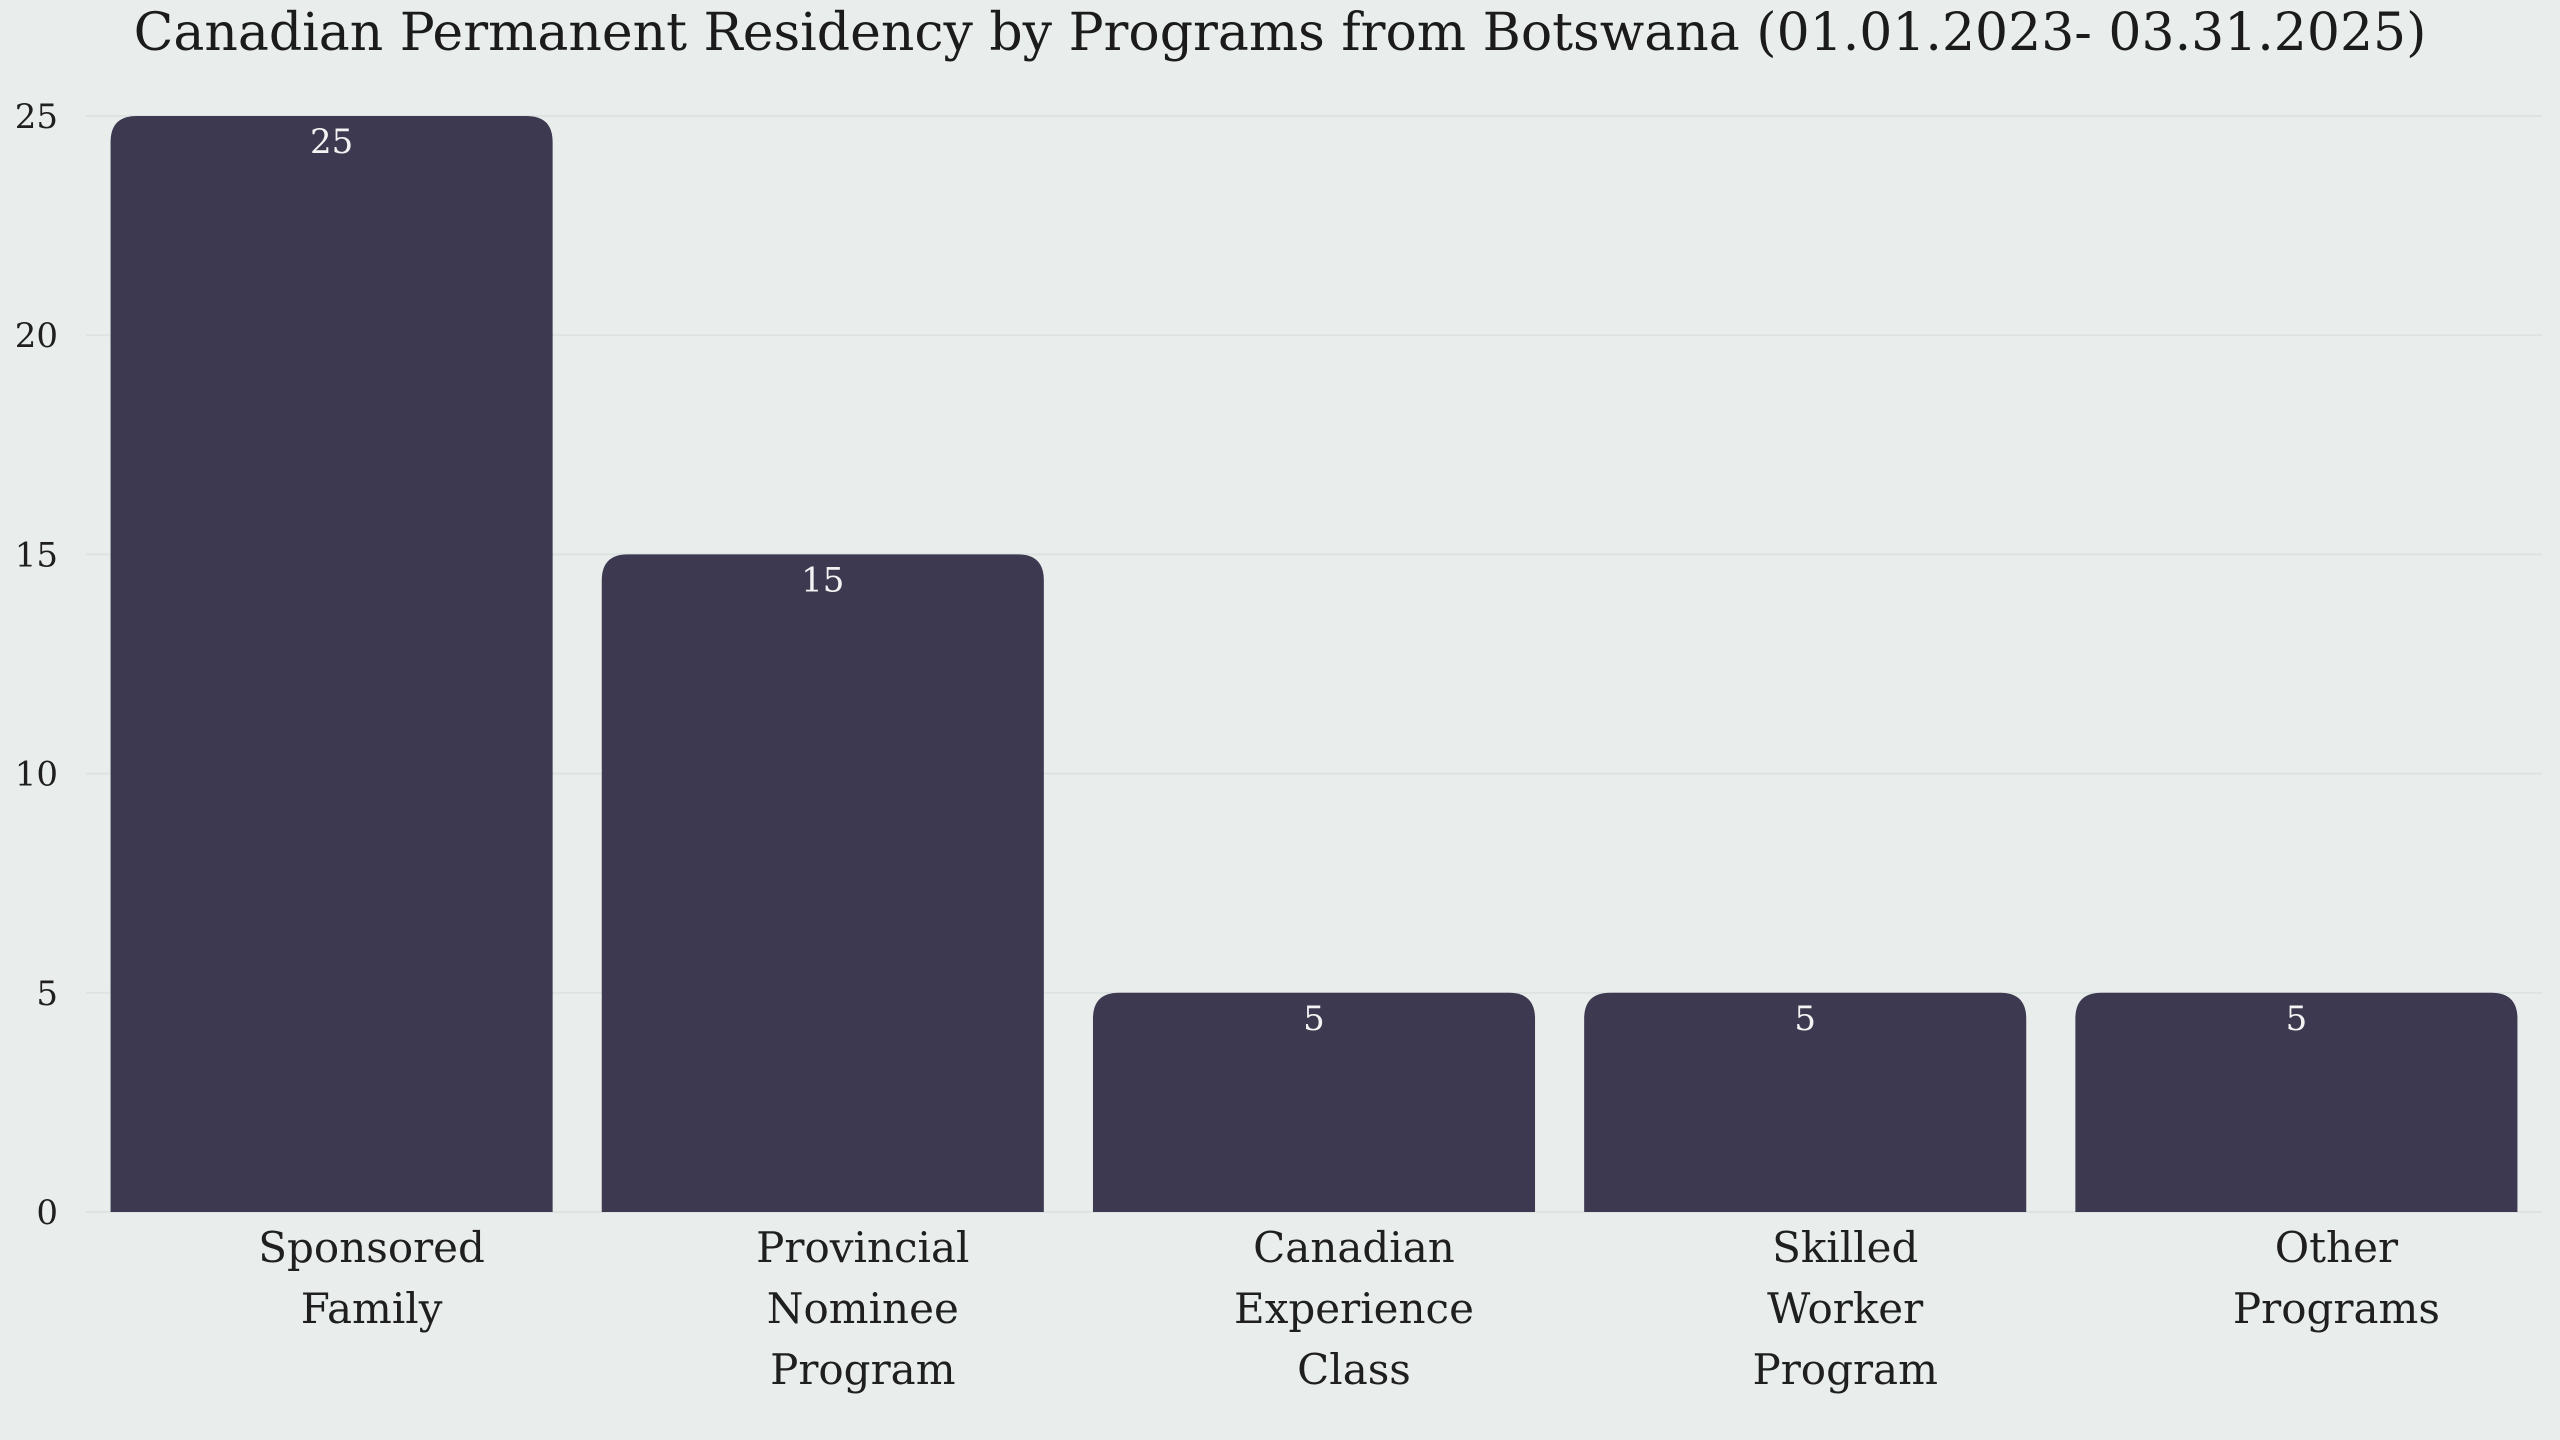  Describe the element at coordinates (47, 994) in the screenshot. I see `y-tick-label: 5` at that location.